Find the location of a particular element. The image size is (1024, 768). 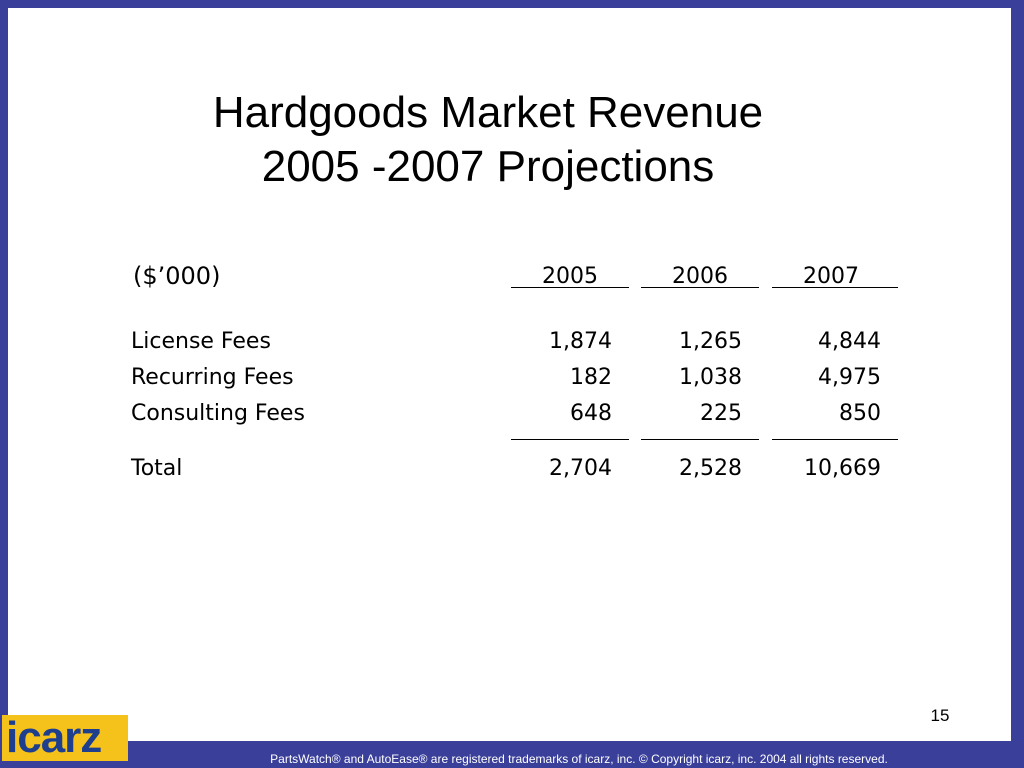

year-header-2005: 2005 is located at coordinates (570, 276).